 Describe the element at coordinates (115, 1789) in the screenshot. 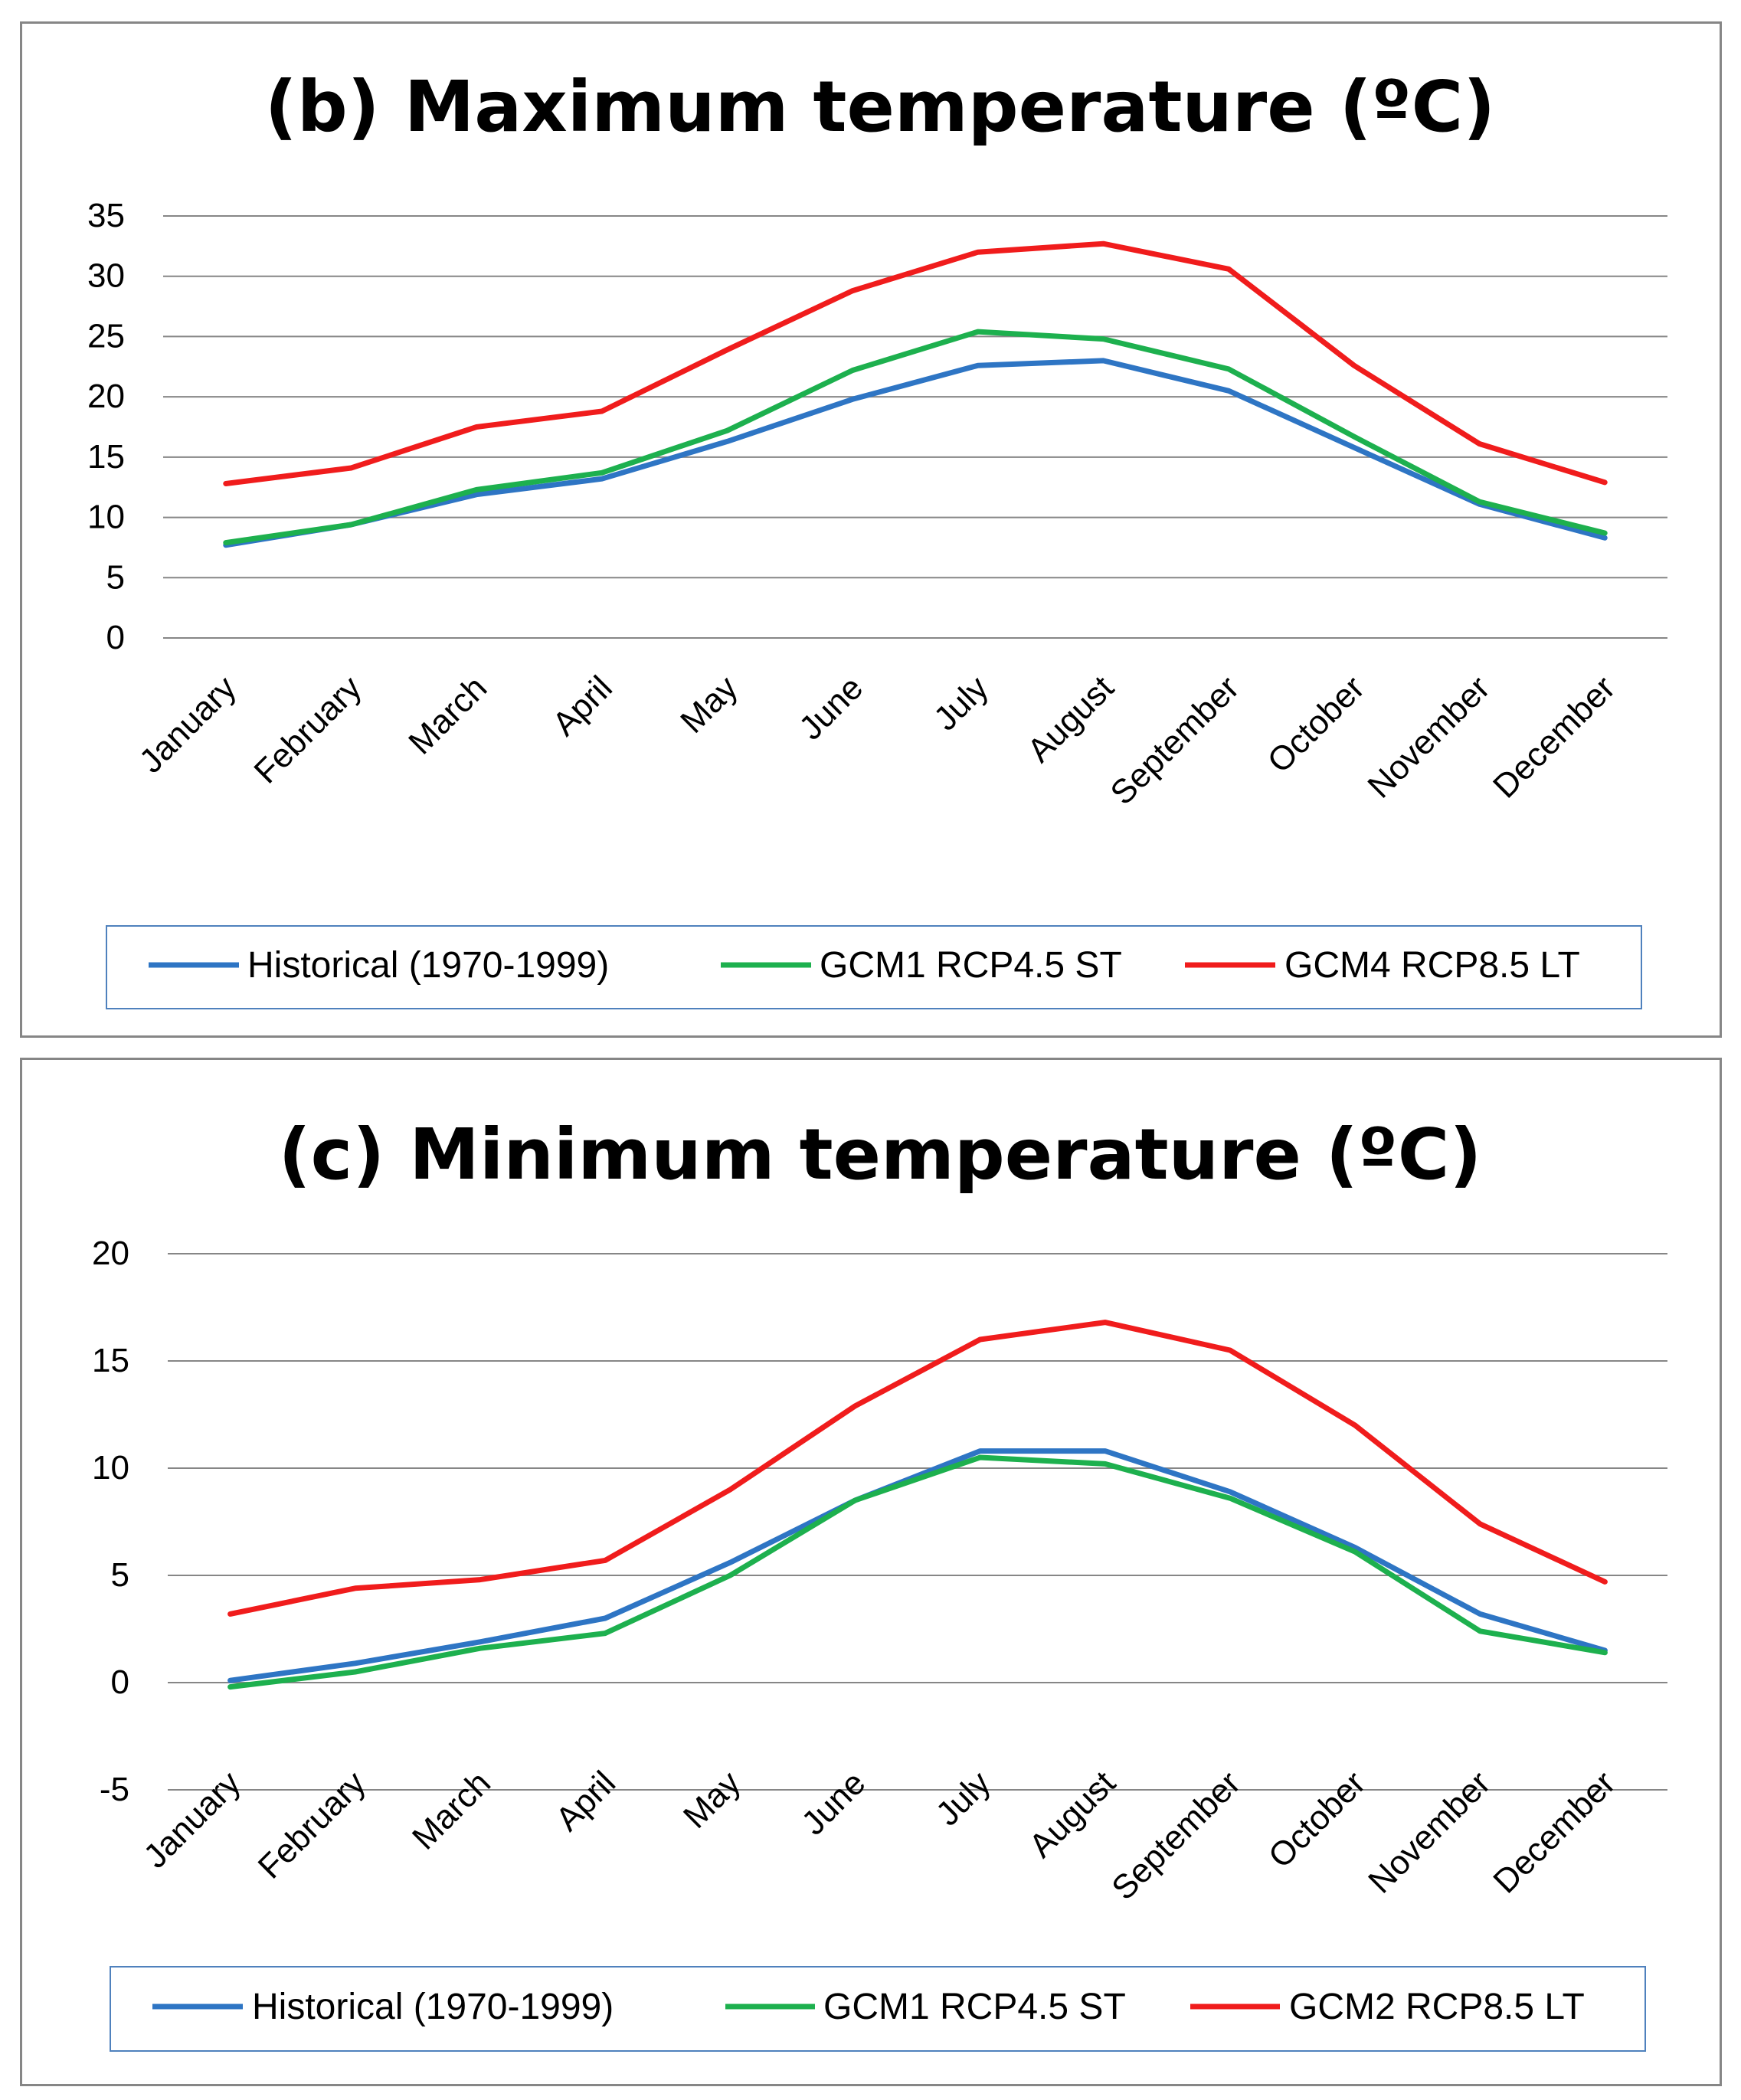

I see `y-tick-label: -5` at that location.